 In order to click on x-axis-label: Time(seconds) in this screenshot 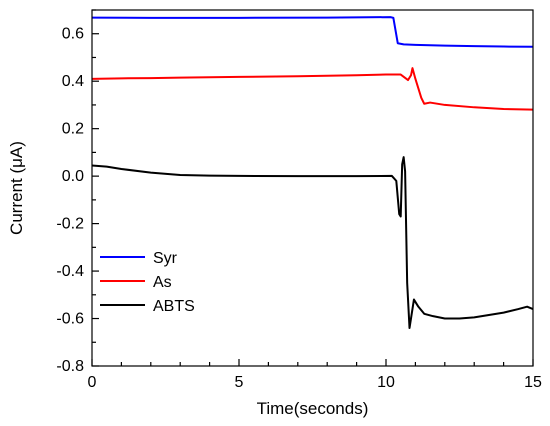, I will do `click(313, 408)`.